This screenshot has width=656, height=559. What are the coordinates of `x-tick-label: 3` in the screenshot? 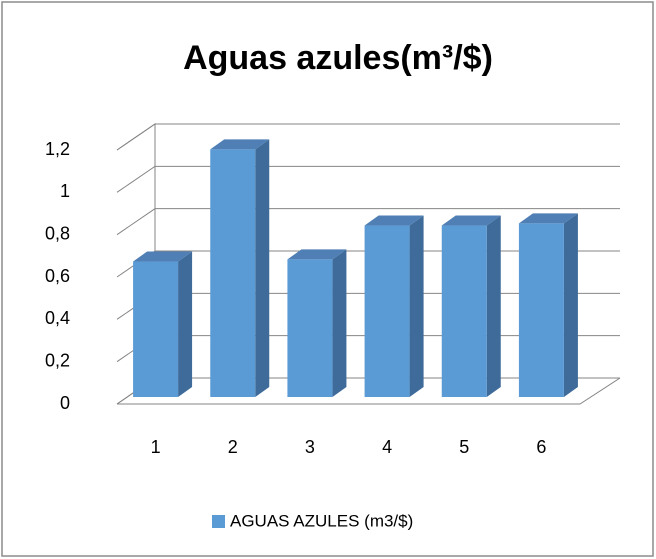 It's located at (310, 447).